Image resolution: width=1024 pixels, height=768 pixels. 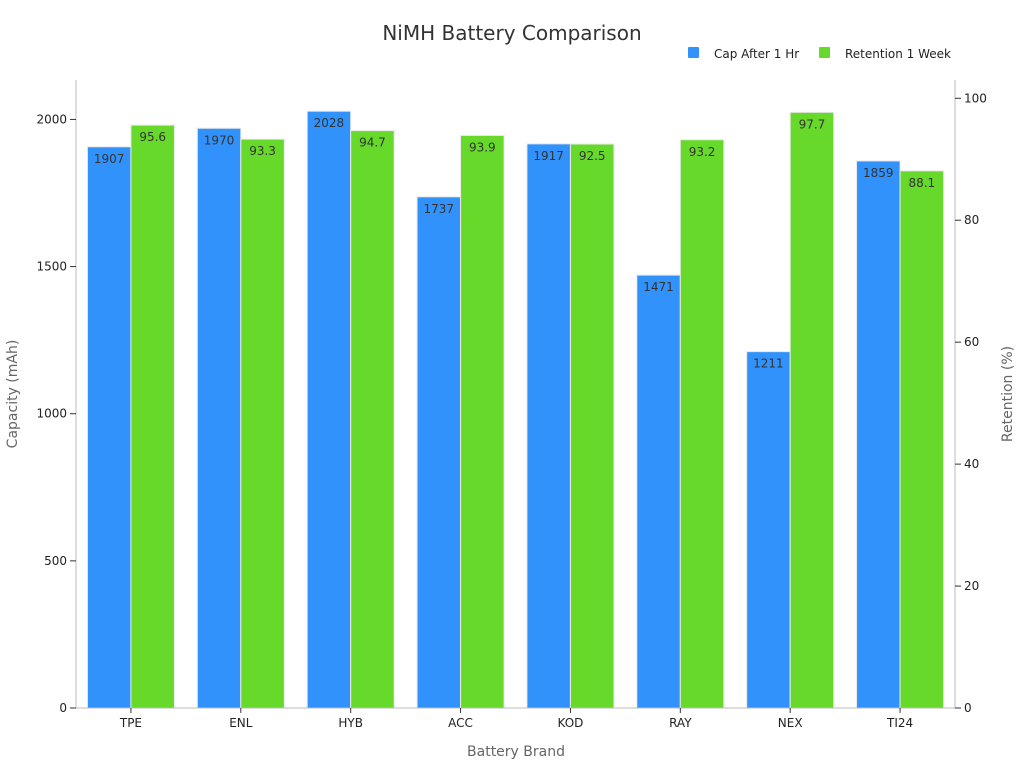 What do you see at coordinates (482, 147) in the screenshot?
I see `data-label-retention-1-week-acc: 93.9` at bounding box center [482, 147].